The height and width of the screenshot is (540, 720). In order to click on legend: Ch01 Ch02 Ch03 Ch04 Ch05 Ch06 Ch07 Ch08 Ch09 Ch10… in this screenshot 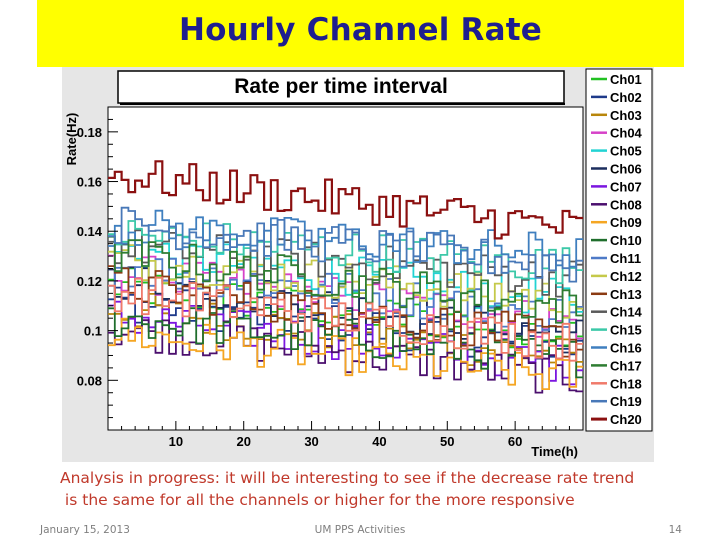, I will do `click(617, 249)`.